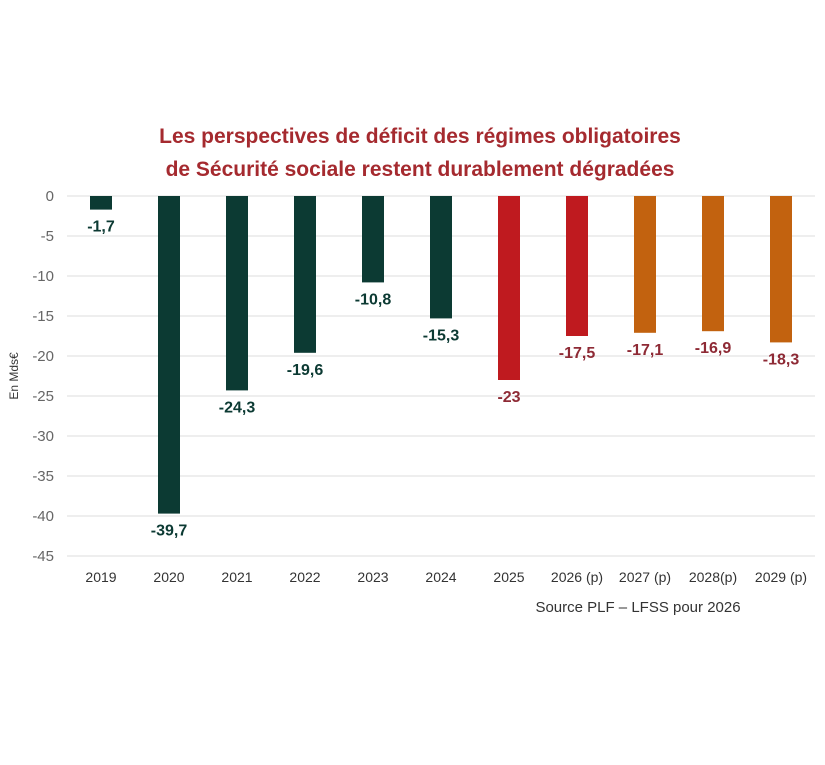 The image size is (825, 765). What do you see at coordinates (43, 276) in the screenshot?
I see `y-tick-label: -10` at bounding box center [43, 276].